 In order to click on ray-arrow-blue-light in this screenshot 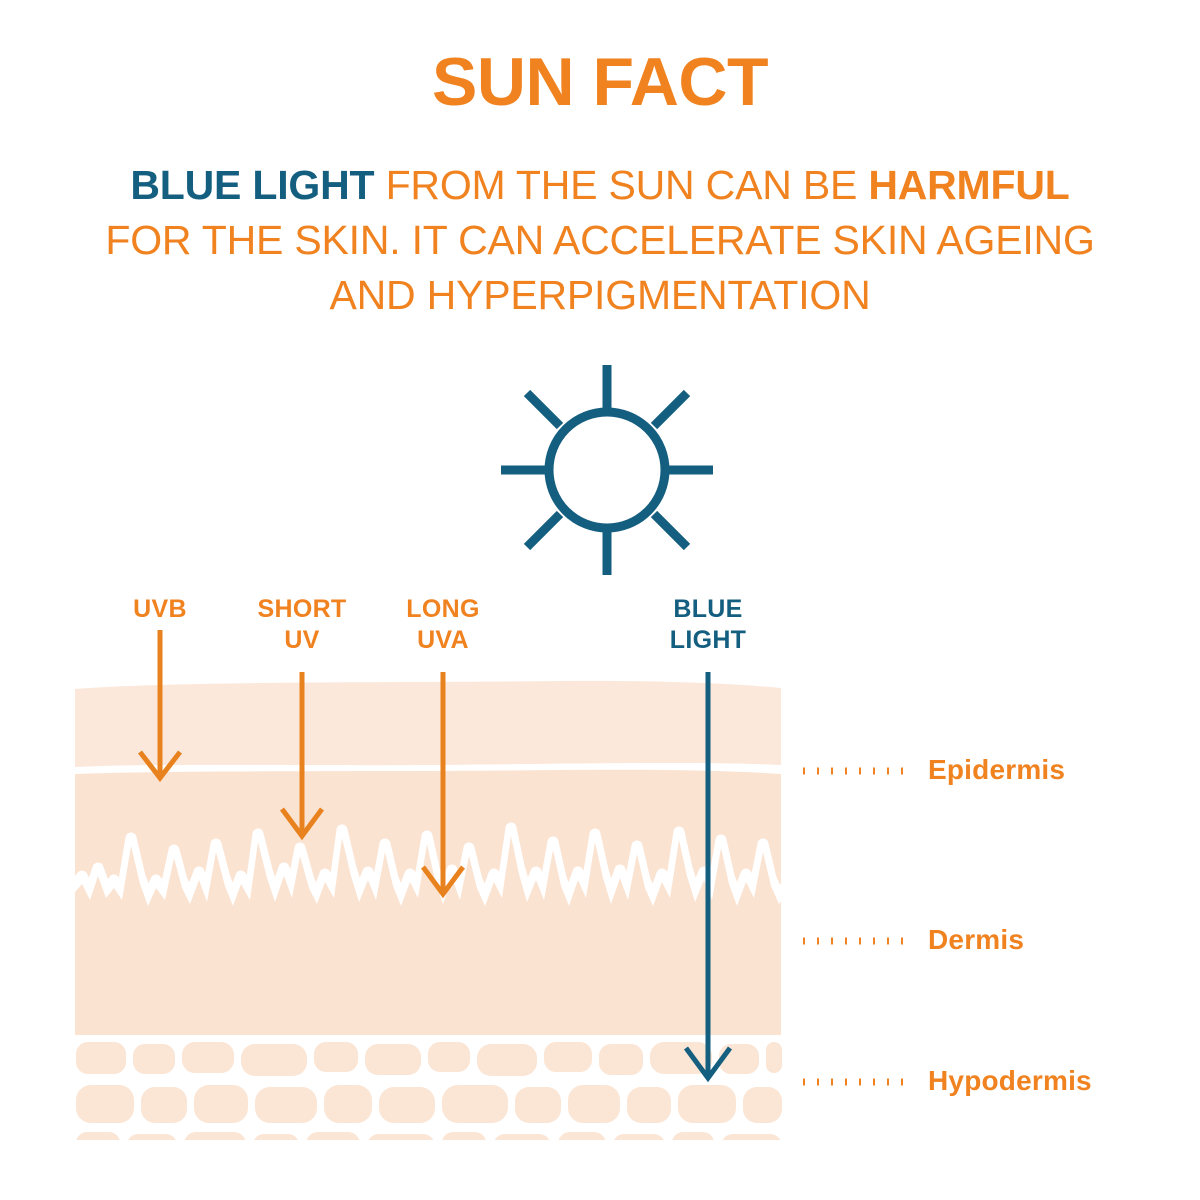, I will do `click(708, 877)`.